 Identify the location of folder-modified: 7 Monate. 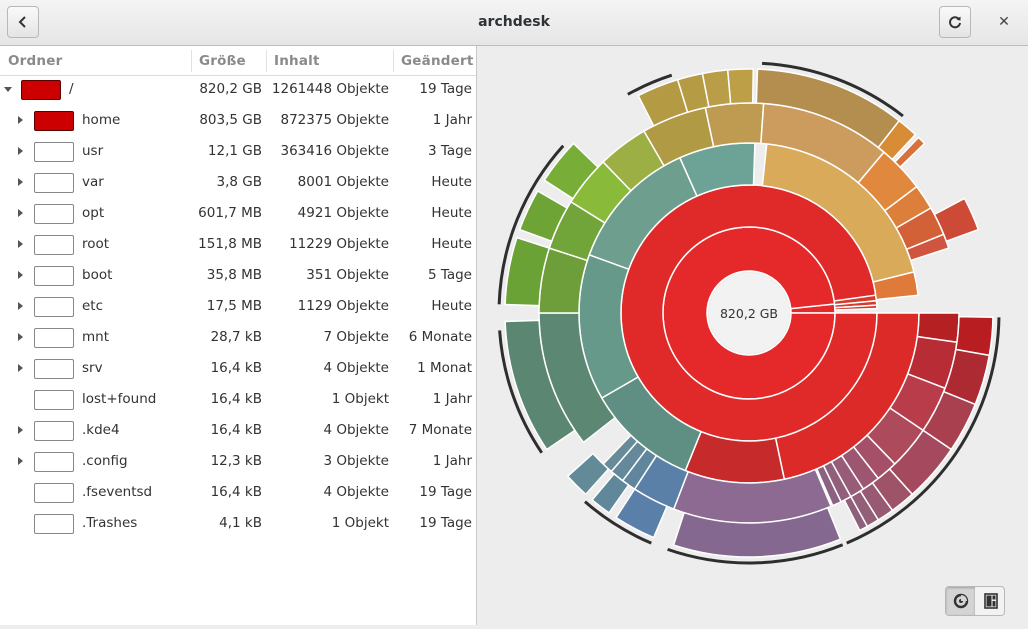
(440, 430).